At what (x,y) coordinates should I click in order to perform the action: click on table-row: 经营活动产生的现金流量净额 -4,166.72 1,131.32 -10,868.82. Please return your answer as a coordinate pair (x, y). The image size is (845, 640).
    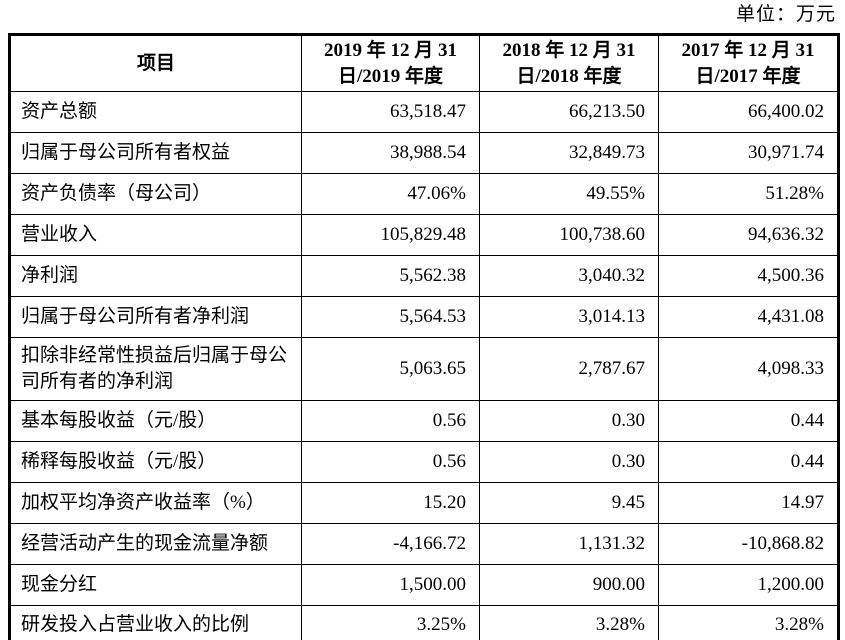
    Looking at the image, I should click on (424, 543).